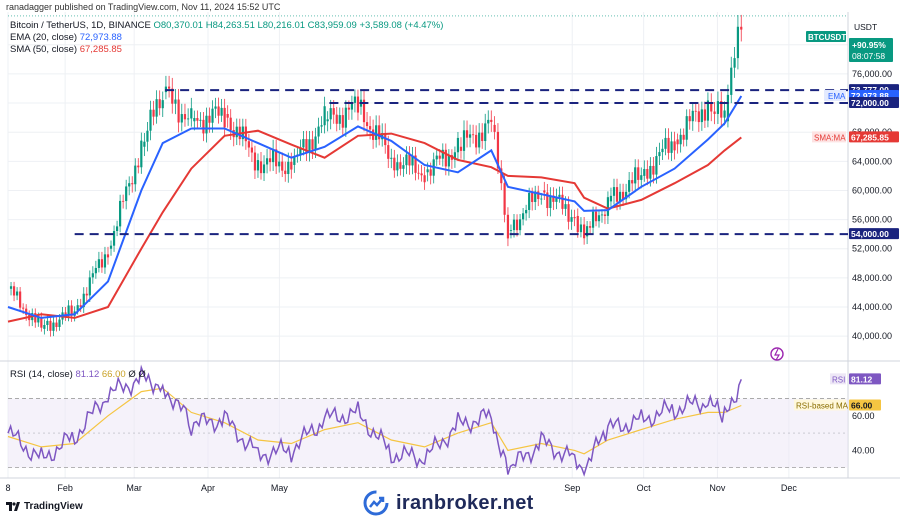 The height and width of the screenshot is (520, 900). What do you see at coordinates (66, 49) in the screenshot?
I see `sma-legend: SMA (50, close) 67,285.85` at bounding box center [66, 49].